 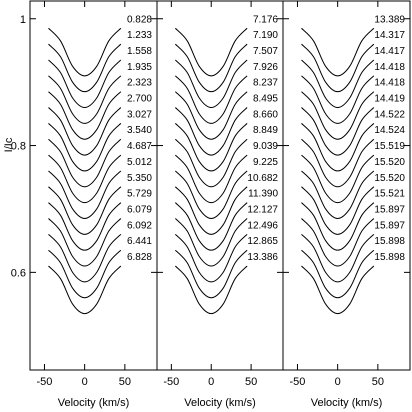 What do you see at coordinates (139, 162) in the screenshot?
I see `series-label: 5.012` at bounding box center [139, 162].